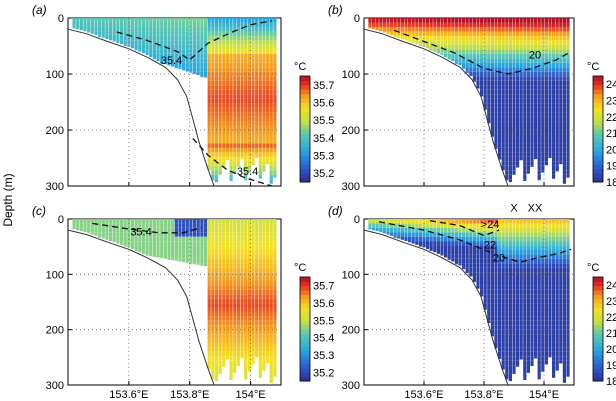 The width and height of the screenshot is (616, 401). I want to click on x-tick-label: 153.8°E, so click(189, 395).